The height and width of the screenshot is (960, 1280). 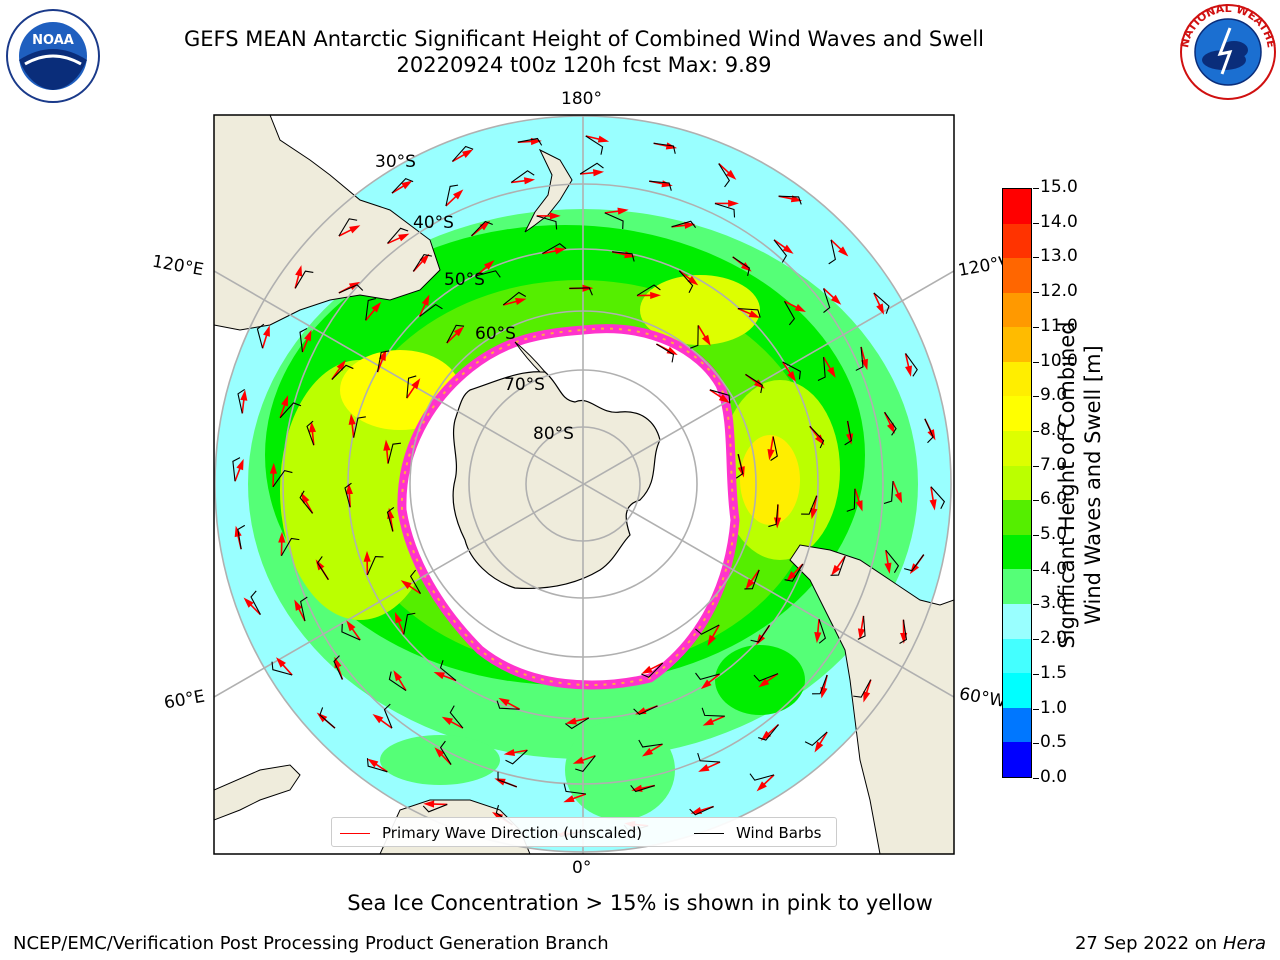 I want to click on legend-item-wave-direction: Primary Wave Direction (unscaled), so click(x=491, y=833).